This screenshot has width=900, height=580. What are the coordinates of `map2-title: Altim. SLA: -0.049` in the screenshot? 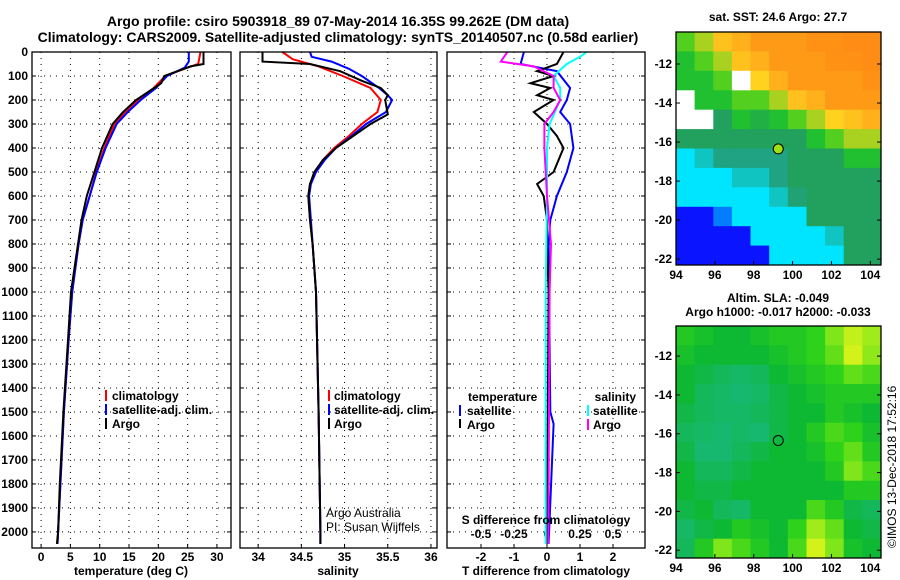 It's located at (778, 298).